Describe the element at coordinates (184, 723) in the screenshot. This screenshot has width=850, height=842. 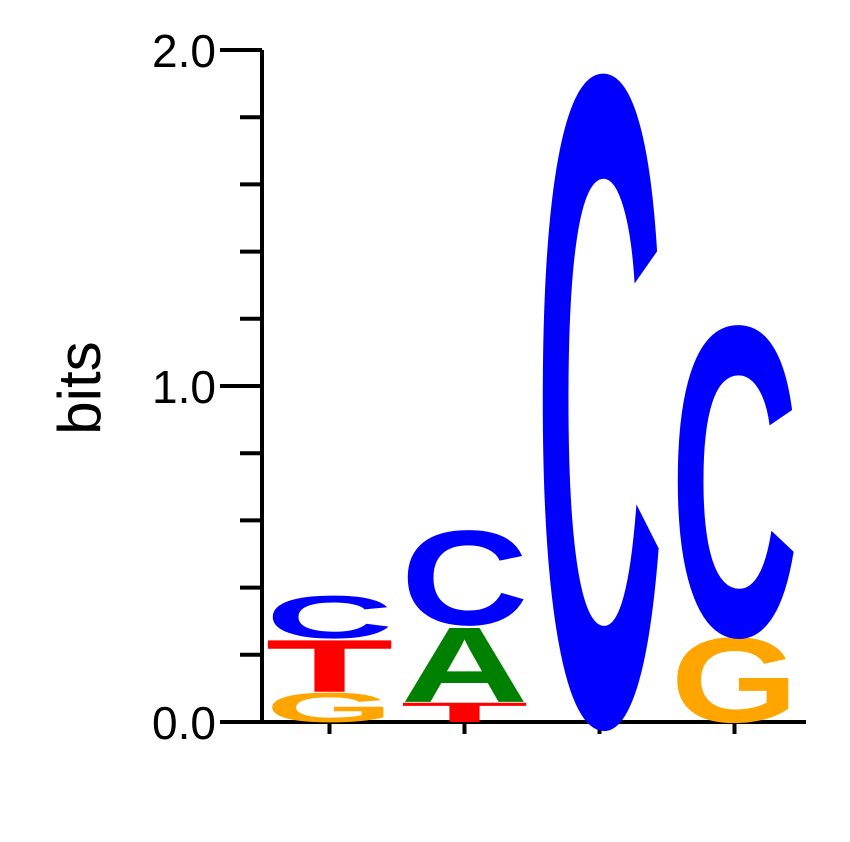
I see `y-tick-label: 0.0` at that location.